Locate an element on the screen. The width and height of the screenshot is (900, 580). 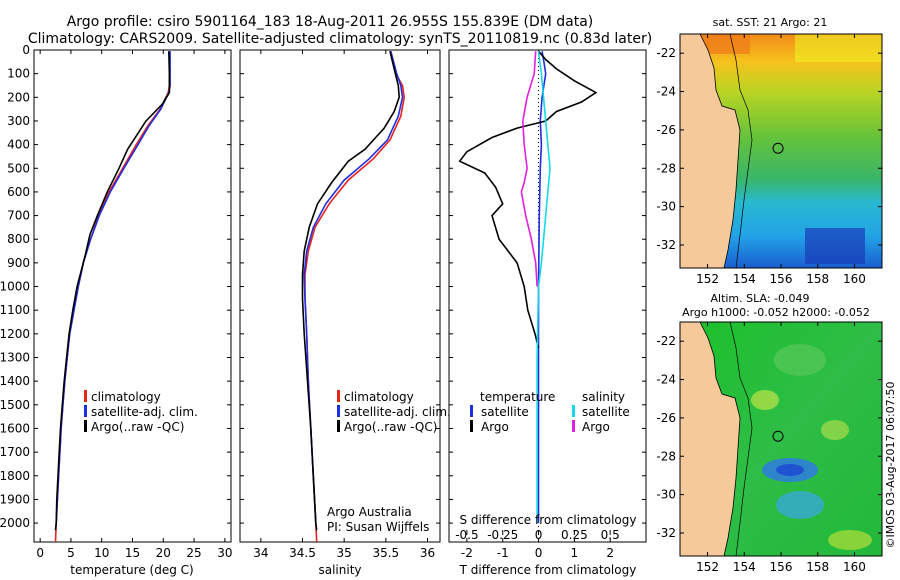
map-x-tick-label: 156 is located at coordinates (781, 279).